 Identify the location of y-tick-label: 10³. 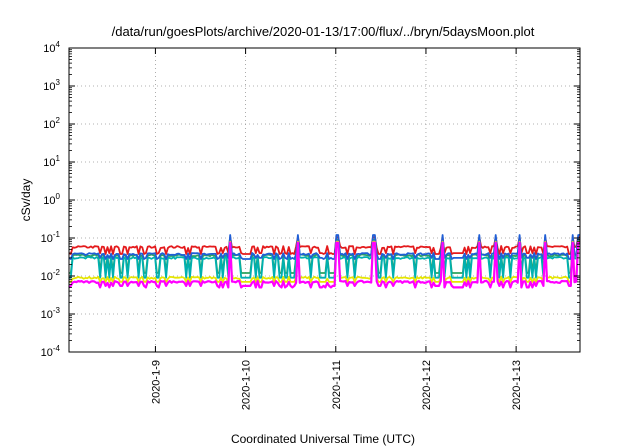
(51, 85).